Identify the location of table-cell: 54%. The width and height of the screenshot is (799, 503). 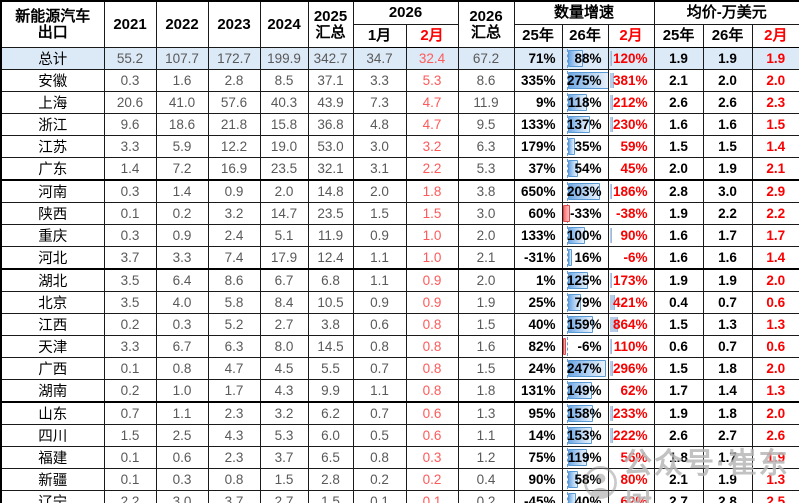
(585, 169).